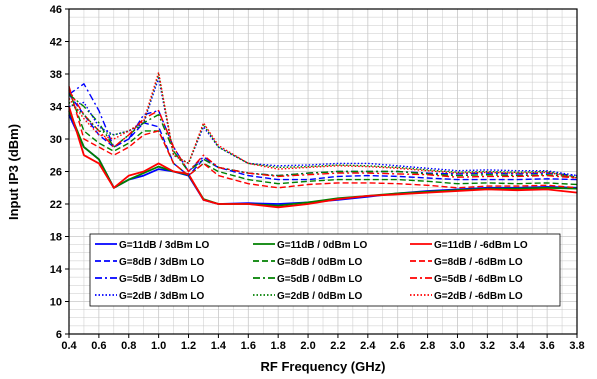 This screenshot has width=597, height=379. What do you see at coordinates (164, 245) in the screenshot?
I see `legend-entry: G=11dB / 3dBm LO` at bounding box center [164, 245].